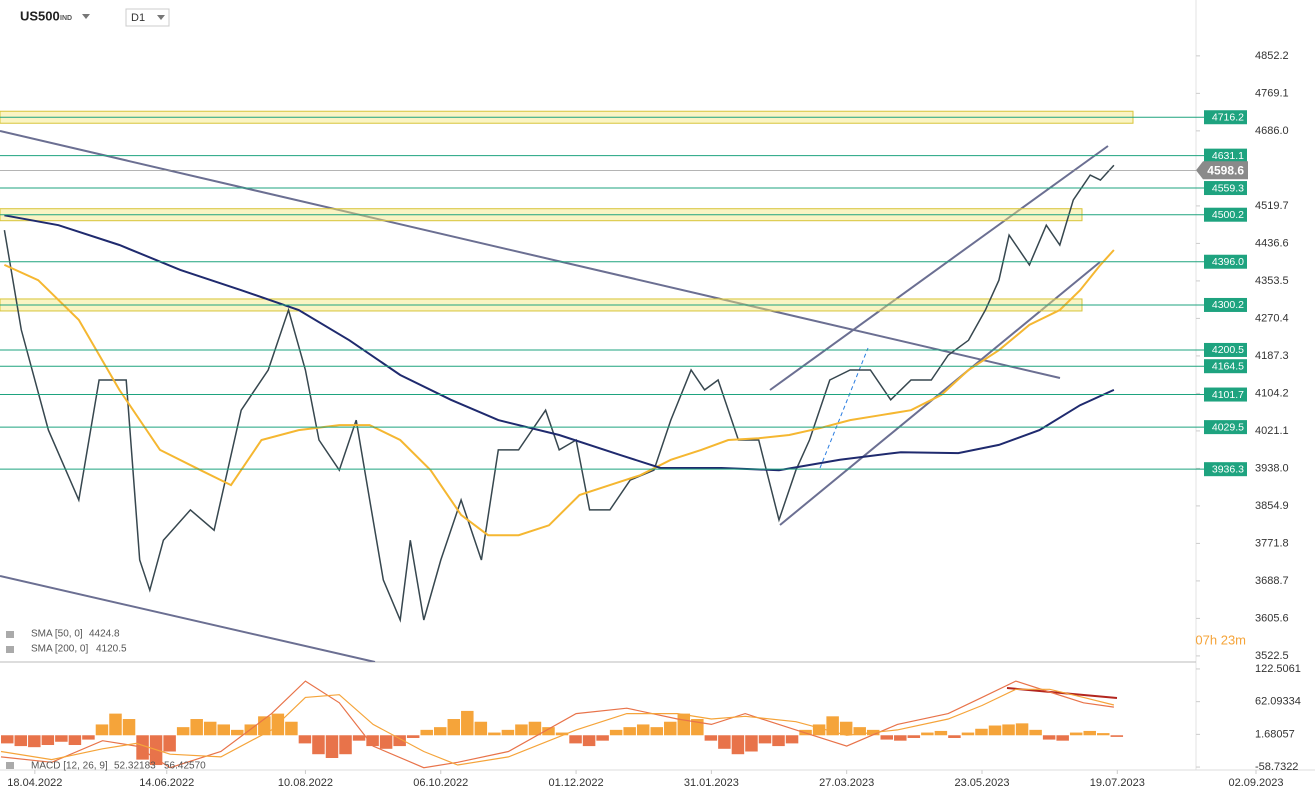  I want to click on legend-value: 4424.8, so click(104, 634).